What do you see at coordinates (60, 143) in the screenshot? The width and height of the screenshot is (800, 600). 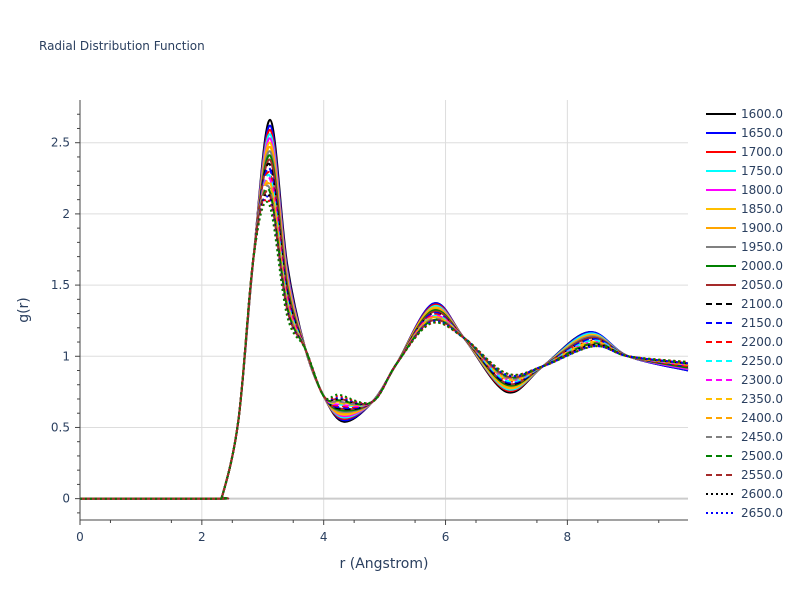 I see `y-tick-label: 2.5` at bounding box center [60, 143].